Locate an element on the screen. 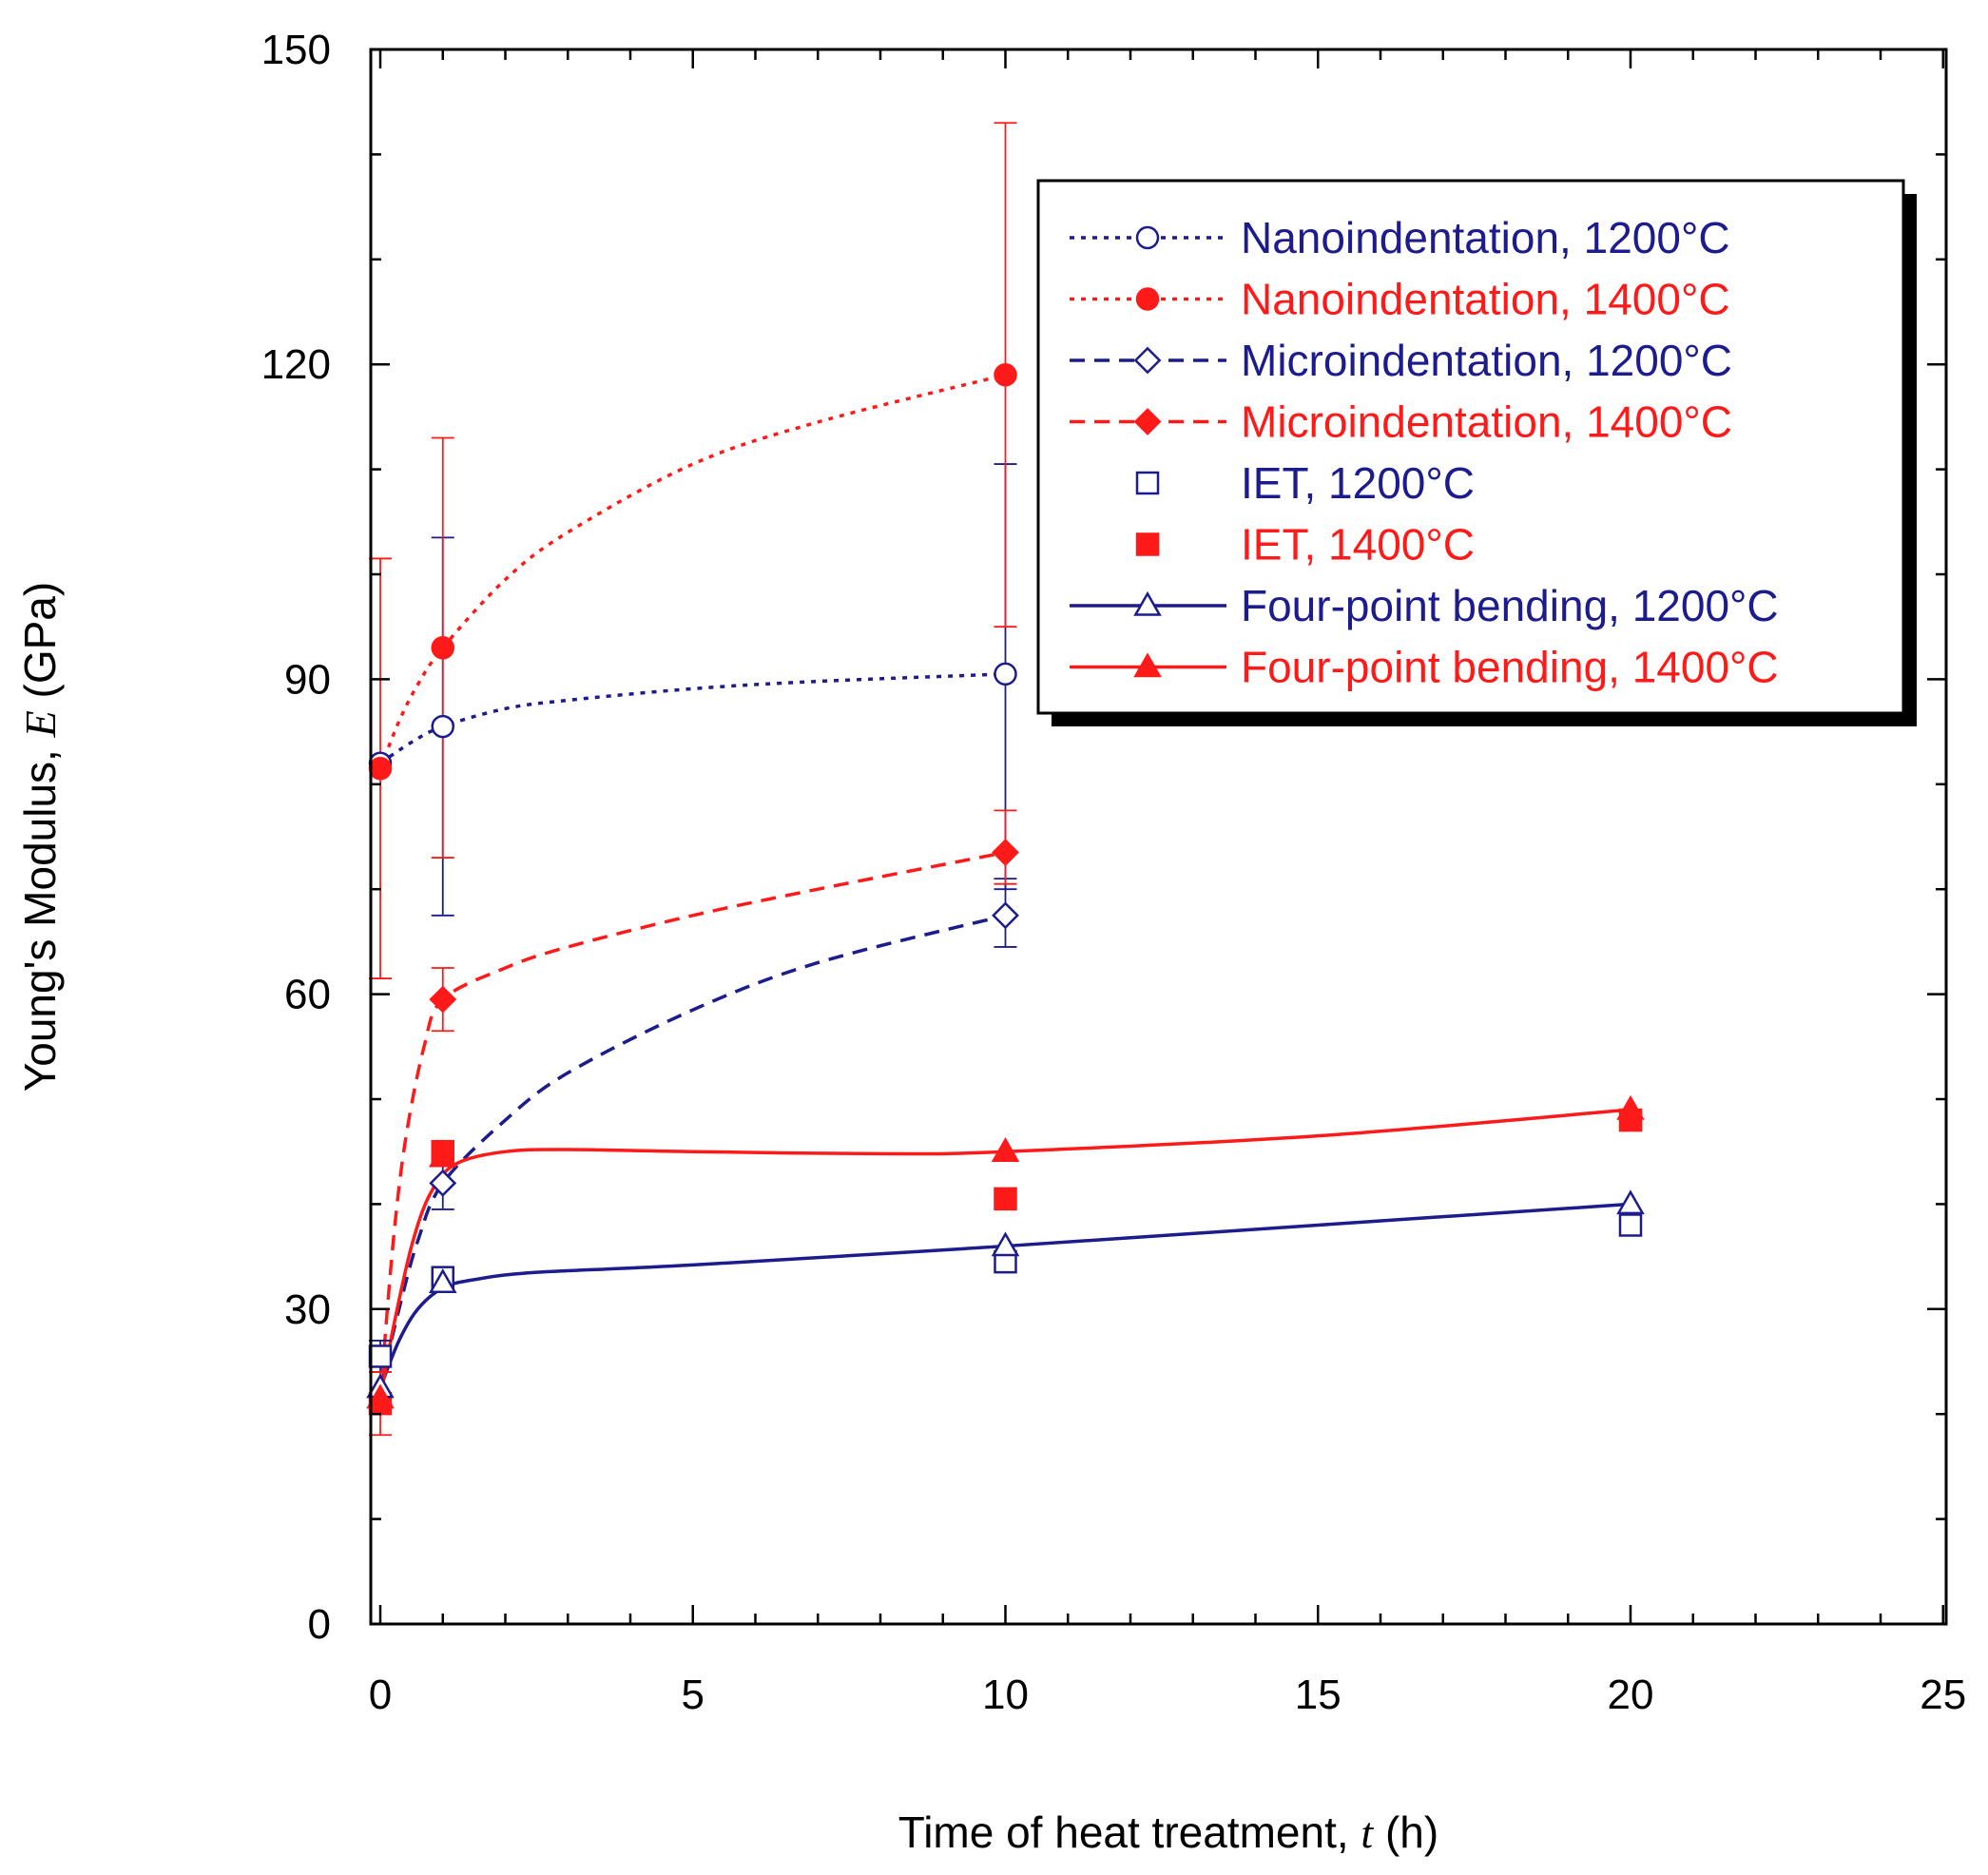  legend-box is located at coordinates (1470, 447).